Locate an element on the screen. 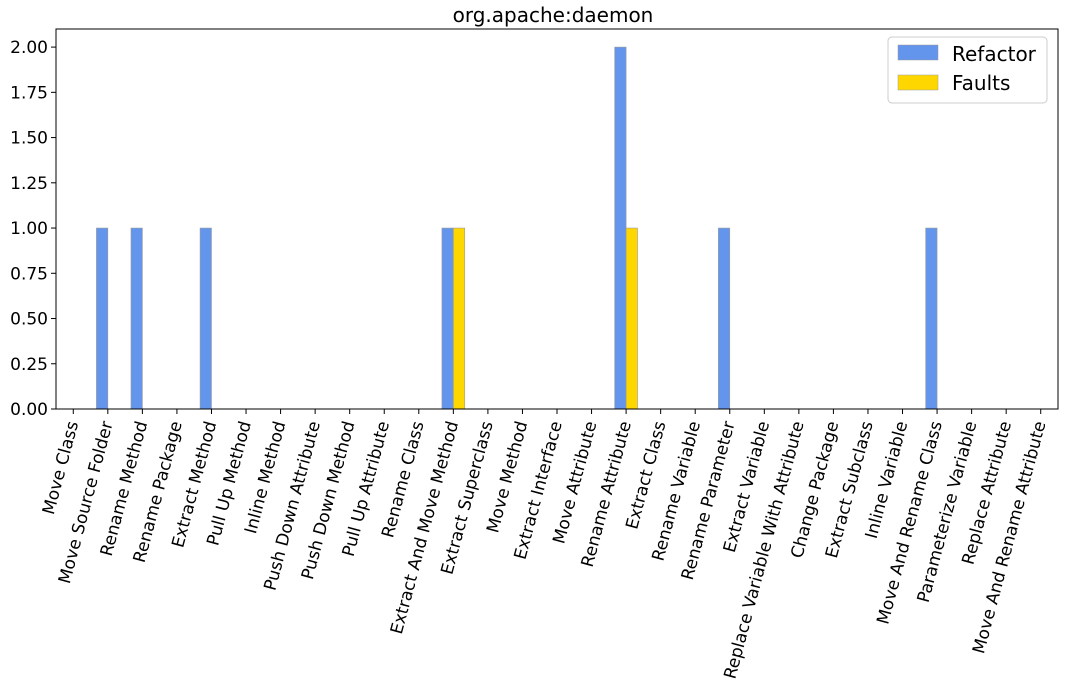 This screenshot has height=686, width=1083. y-tick-label-1: 0.25 is located at coordinates (29, 365).